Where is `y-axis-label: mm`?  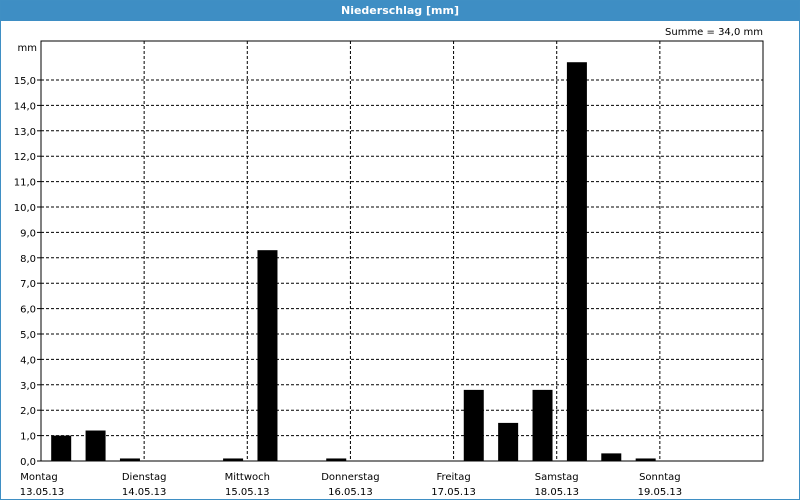
y-axis-label: mm is located at coordinates (27, 48).